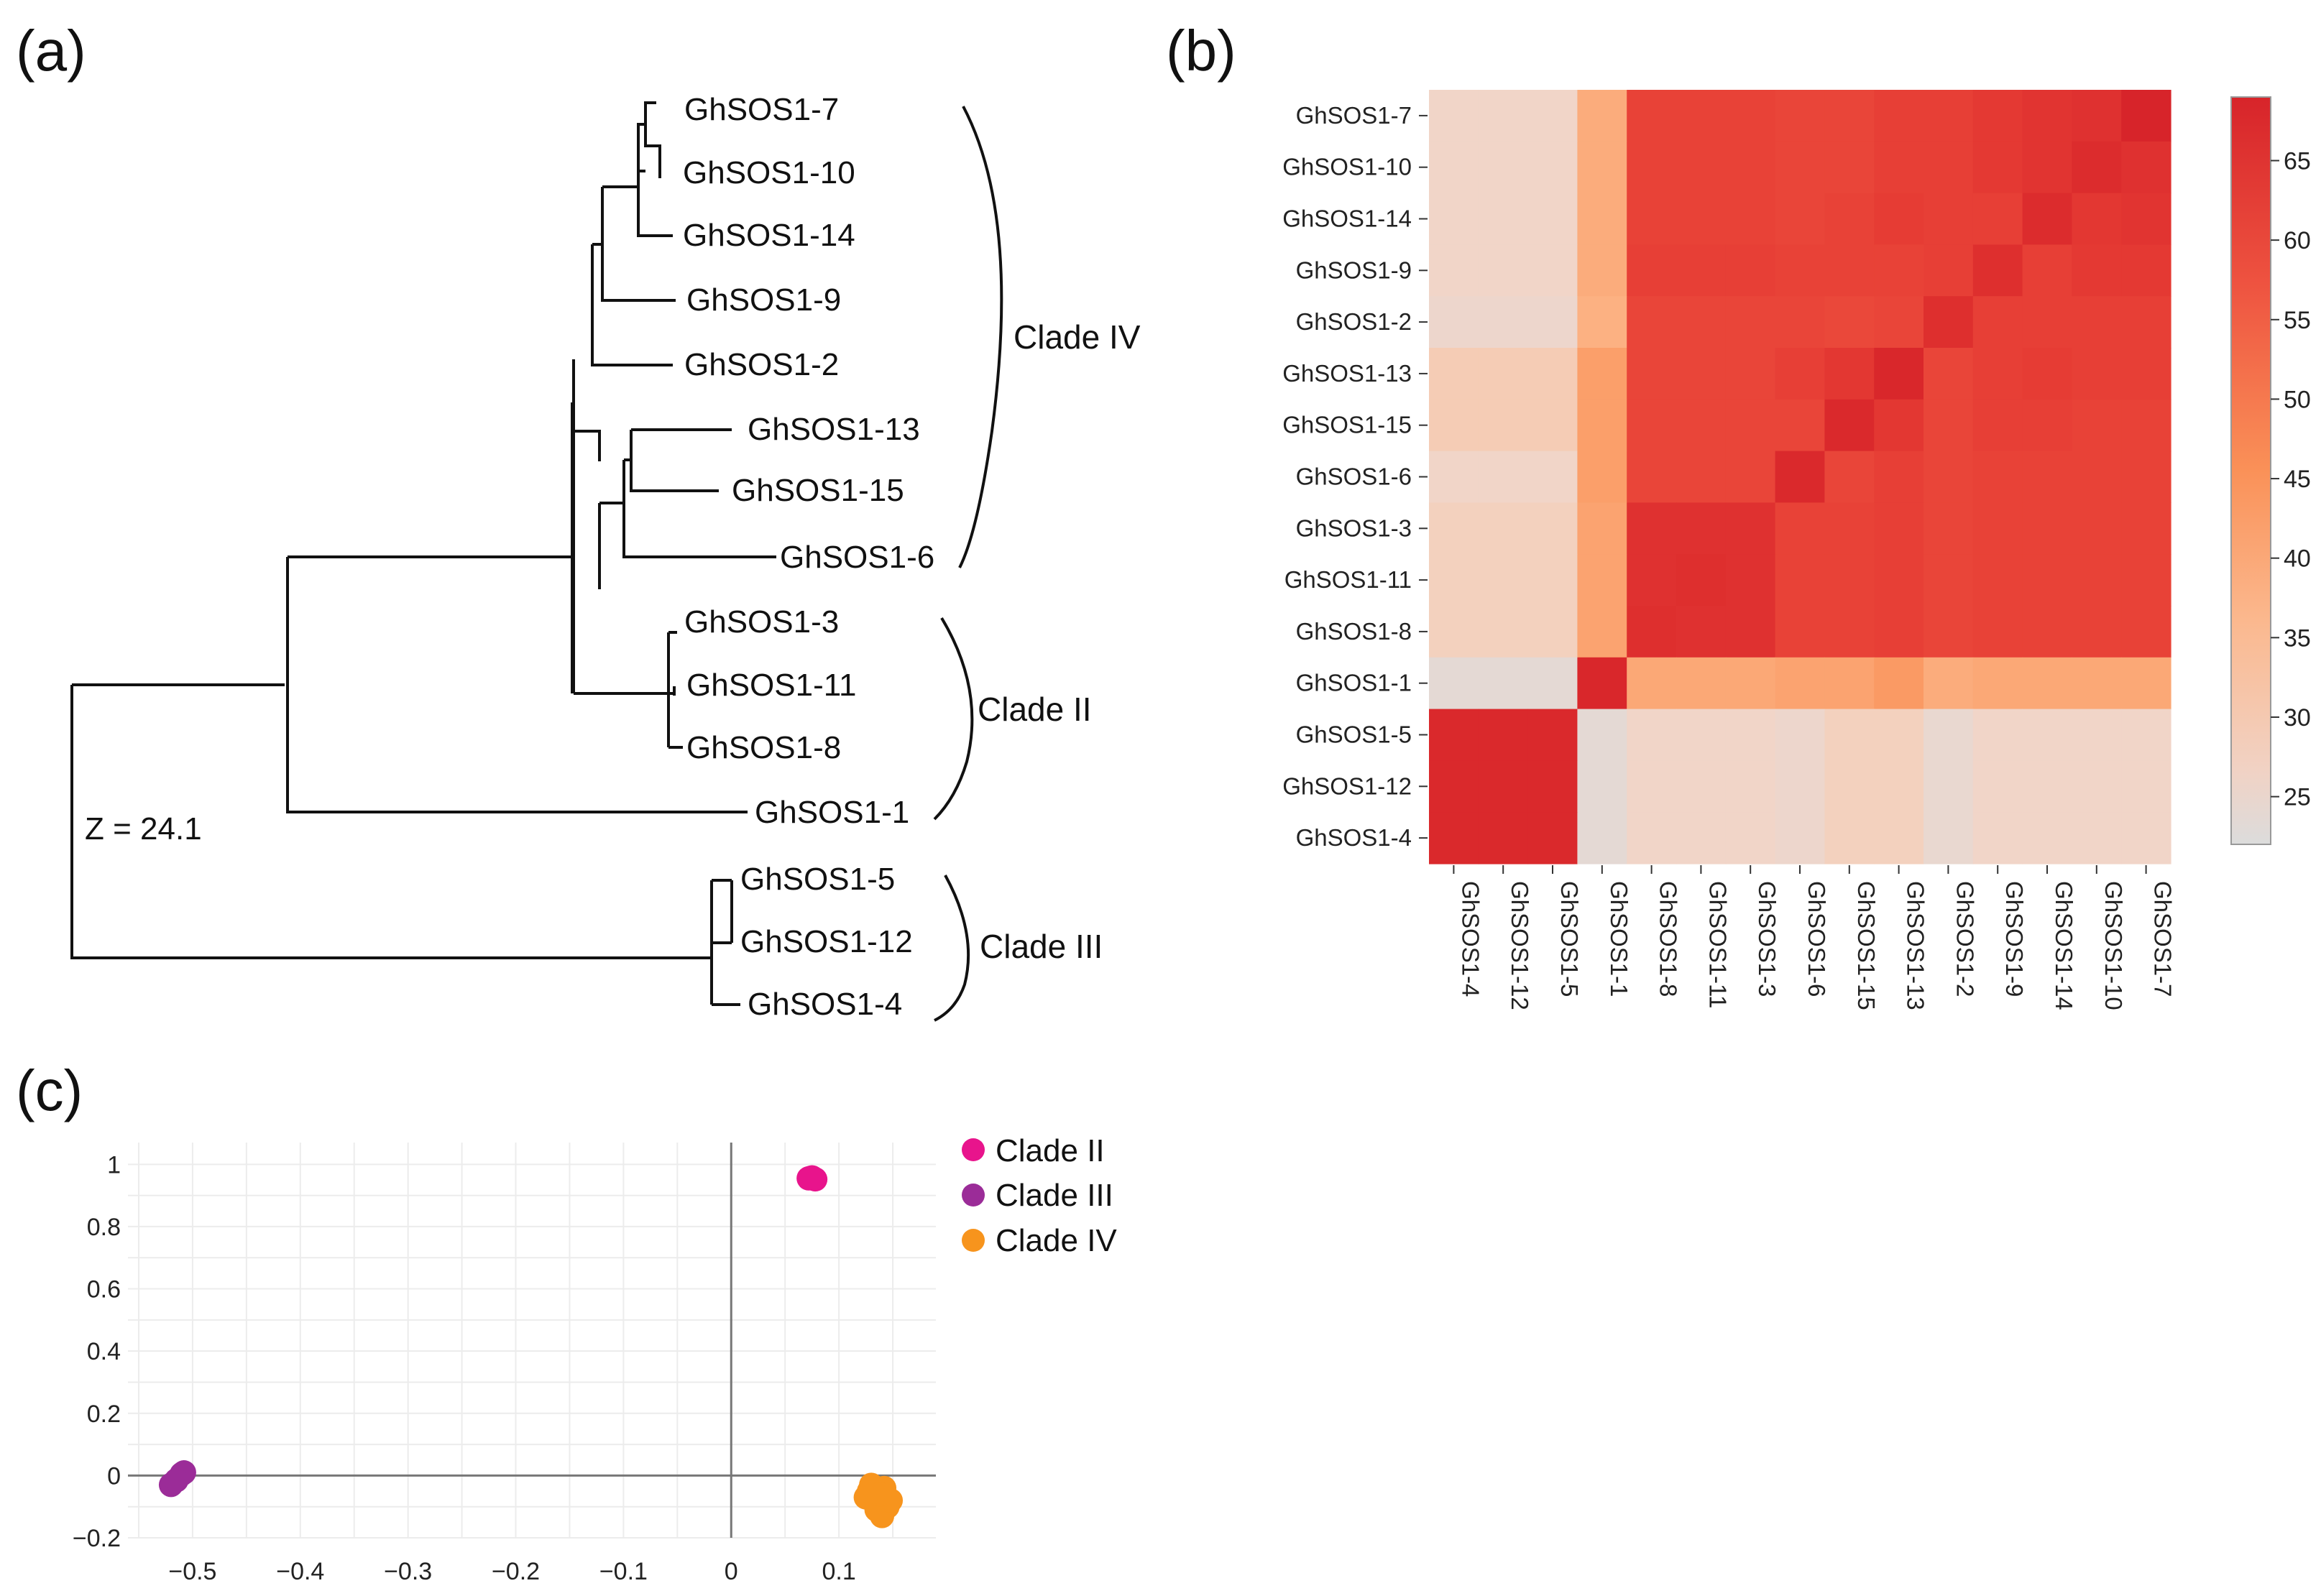 The image size is (2321, 1596). What do you see at coordinates (49, 1090) in the screenshot?
I see `panel-label-c: (c)` at bounding box center [49, 1090].